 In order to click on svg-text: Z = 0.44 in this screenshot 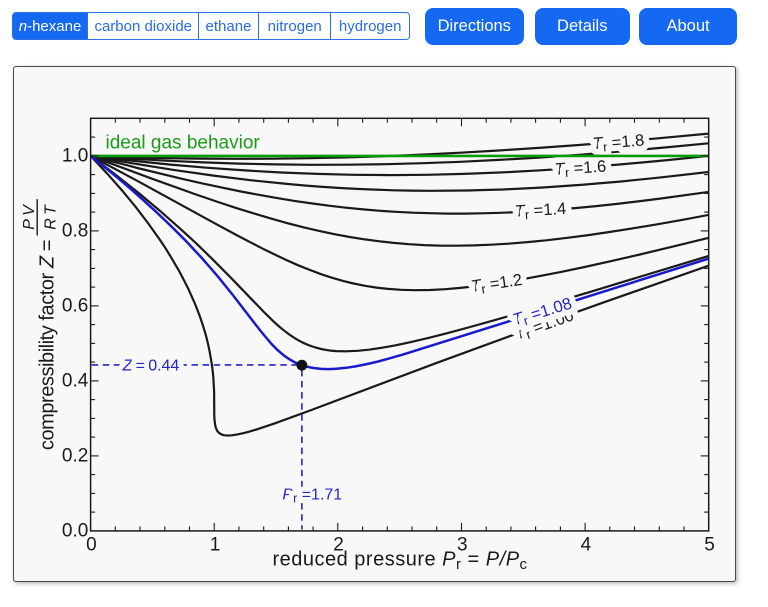, I will do `click(151, 365)`.